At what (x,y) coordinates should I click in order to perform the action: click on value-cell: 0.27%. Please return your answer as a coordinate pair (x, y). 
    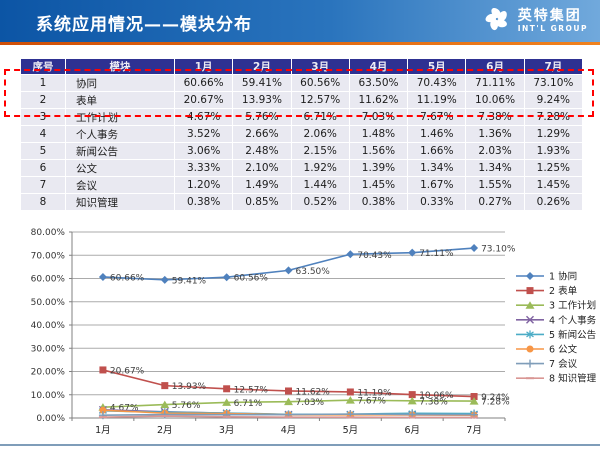
    Looking at the image, I should click on (495, 202).